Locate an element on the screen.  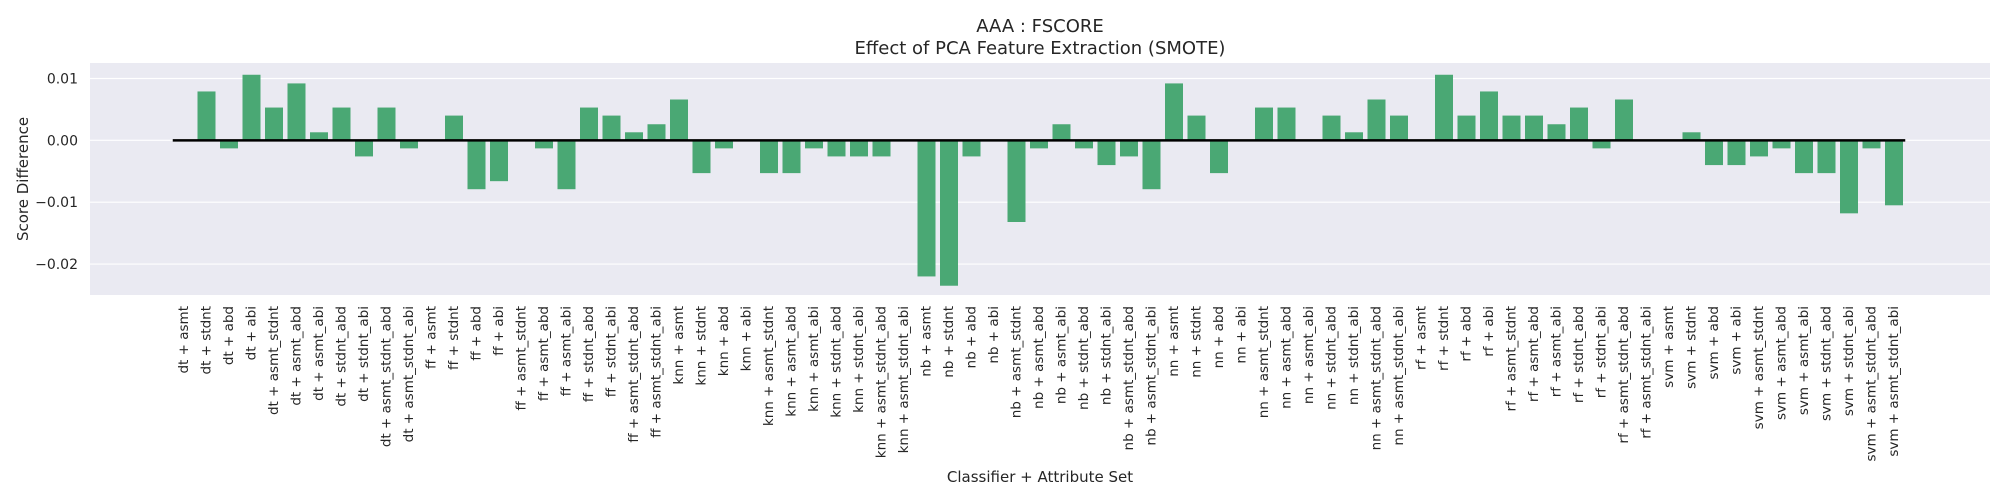
y-tick-label: 0.00 is located at coordinates (62, 141).